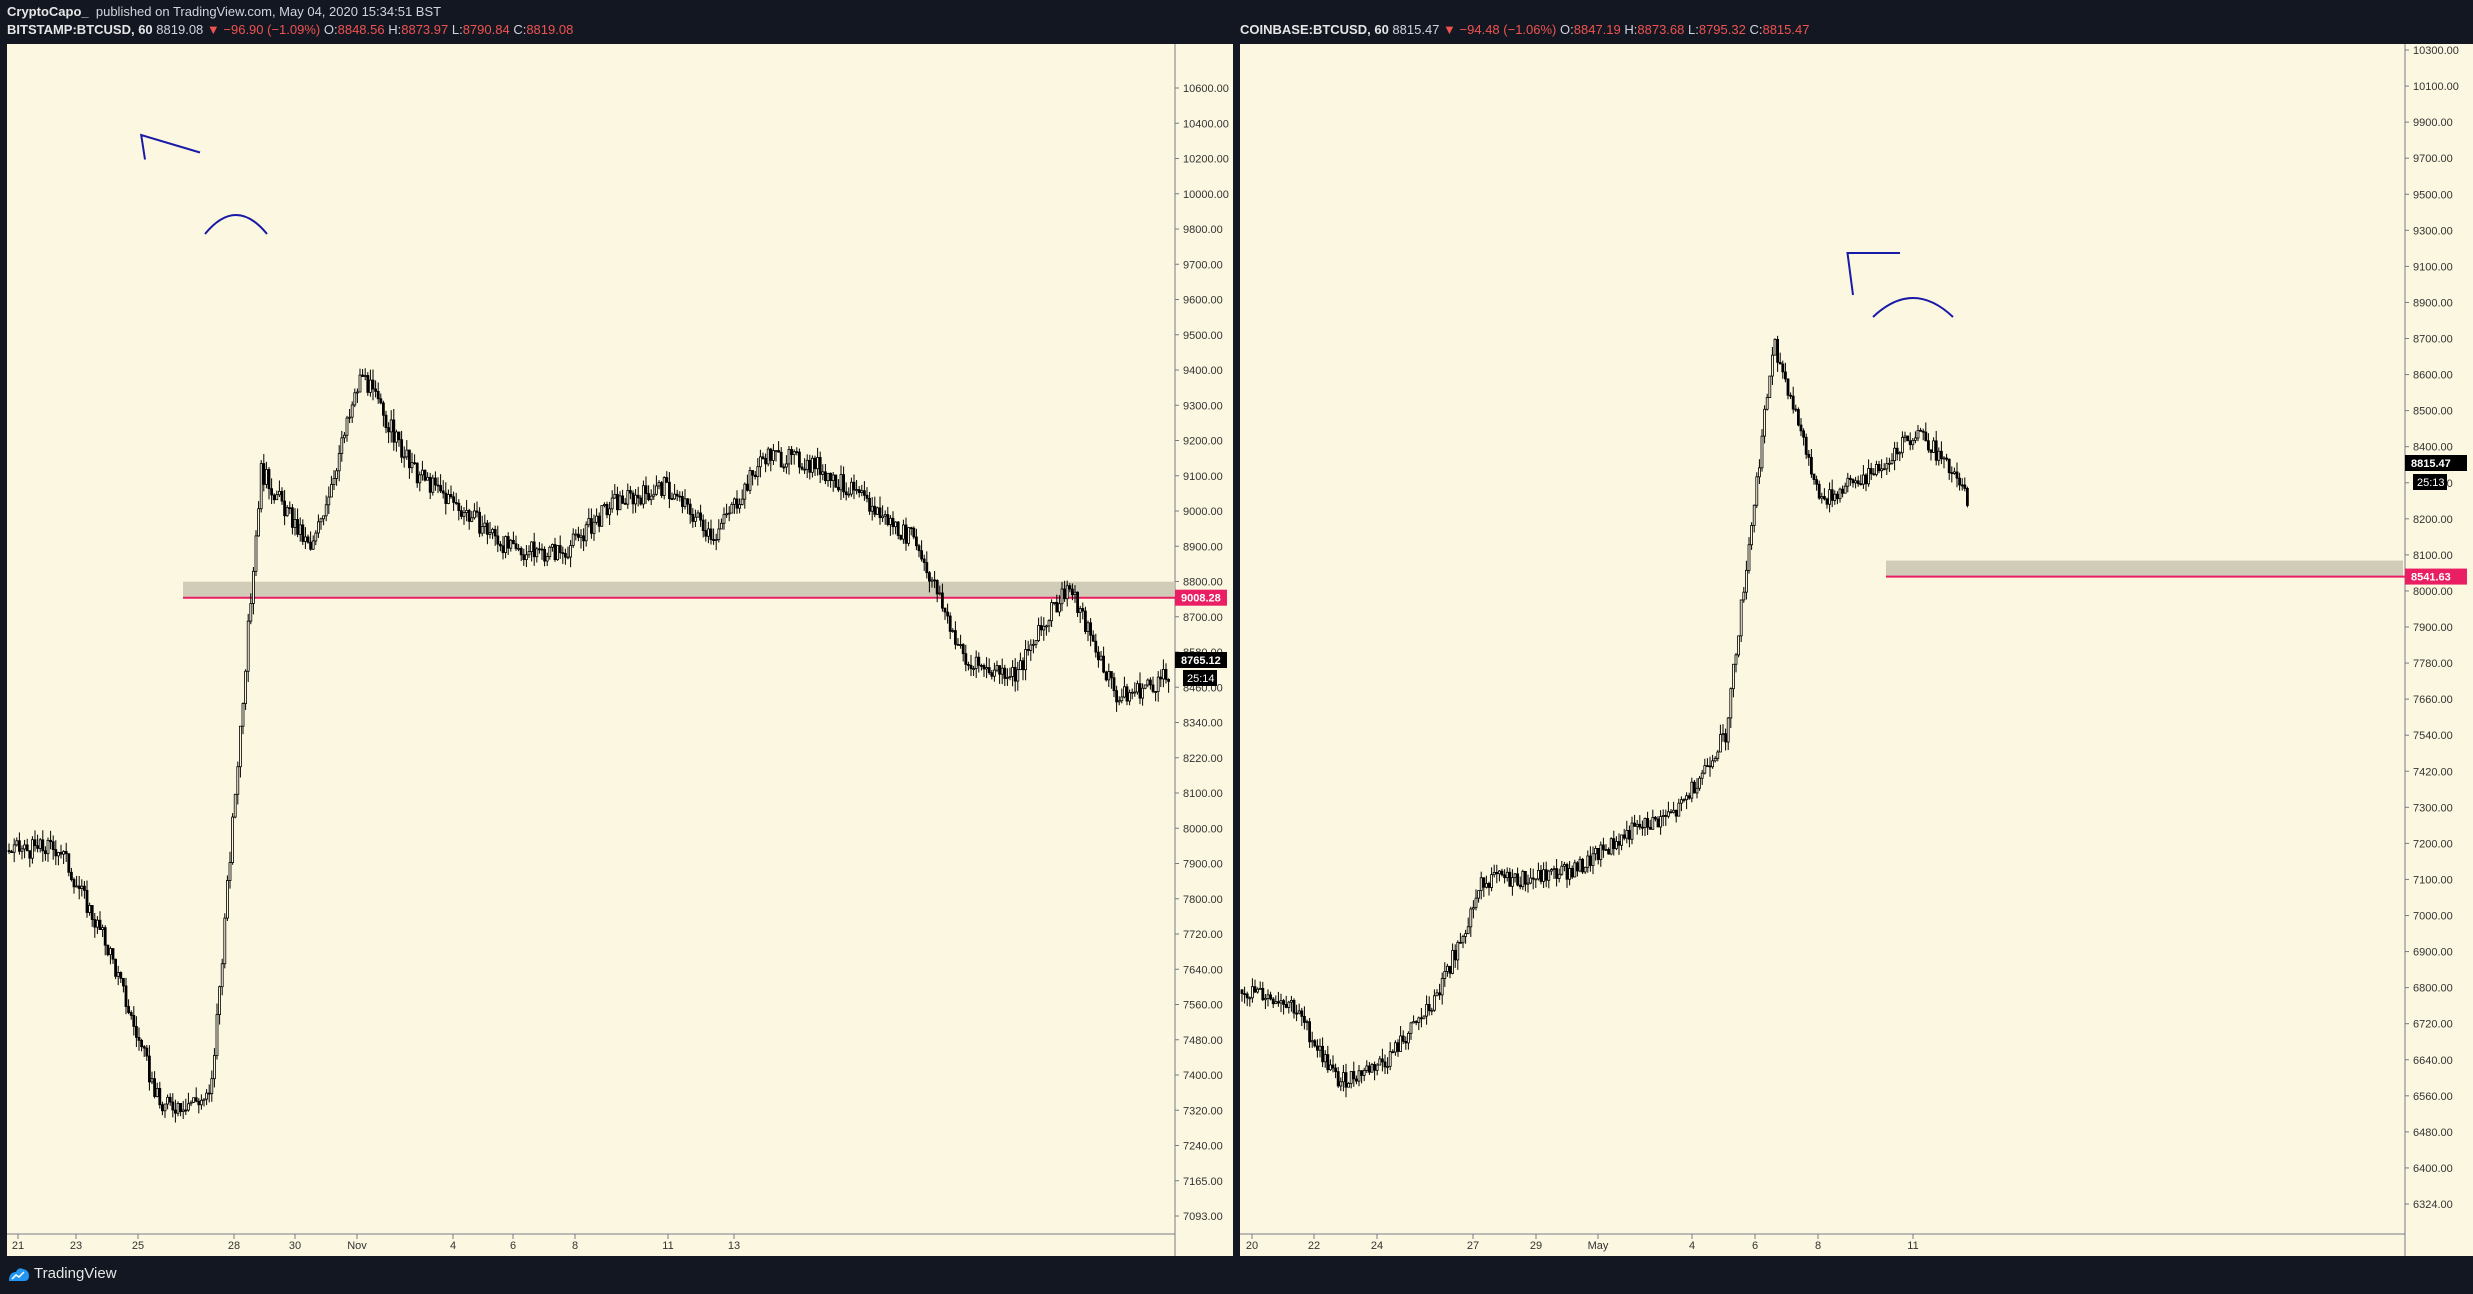 The height and width of the screenshot is (1294, 2473). What do you see at coordinates (80, 29) in the screenshot?
I see `symbol-left: BITSTAMP:BTCUSD, 60` at bounding box center [80, 29].